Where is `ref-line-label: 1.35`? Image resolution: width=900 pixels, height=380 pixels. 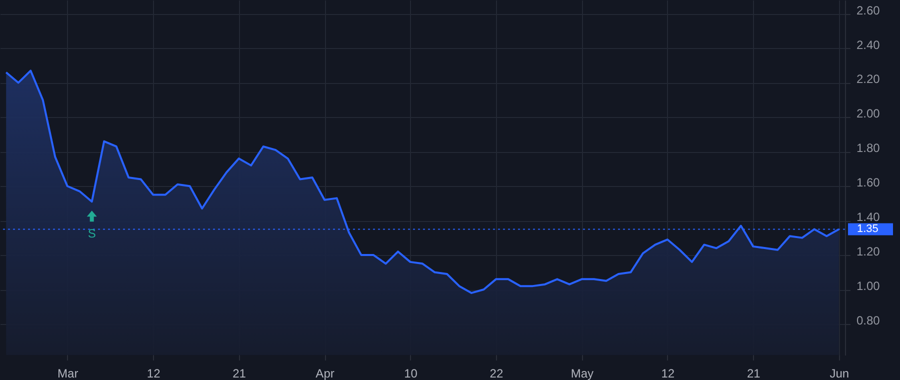 ref-line-label: 1.35 is located at coordinates (867, 229).